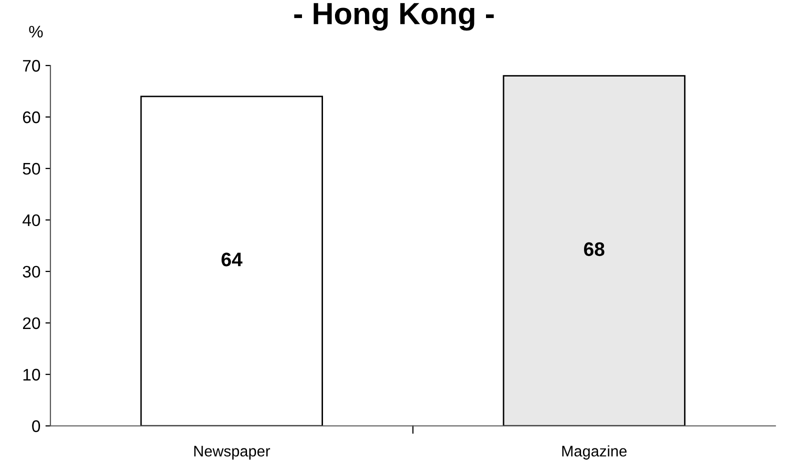 The image size is (788, 468). Describe the element at coordinates (232, 453) in the screenshot. I see `x-tick-label: Newspaper` at that location.